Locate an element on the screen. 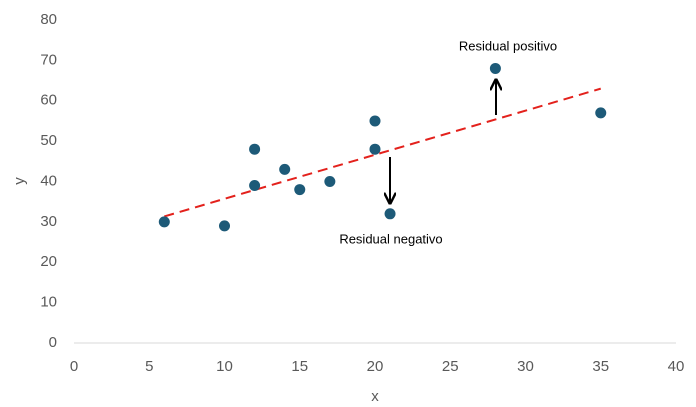 The height and width of the screenshot is (407, 696). y-tick-label: 20 is located at coordinates (48, 261).